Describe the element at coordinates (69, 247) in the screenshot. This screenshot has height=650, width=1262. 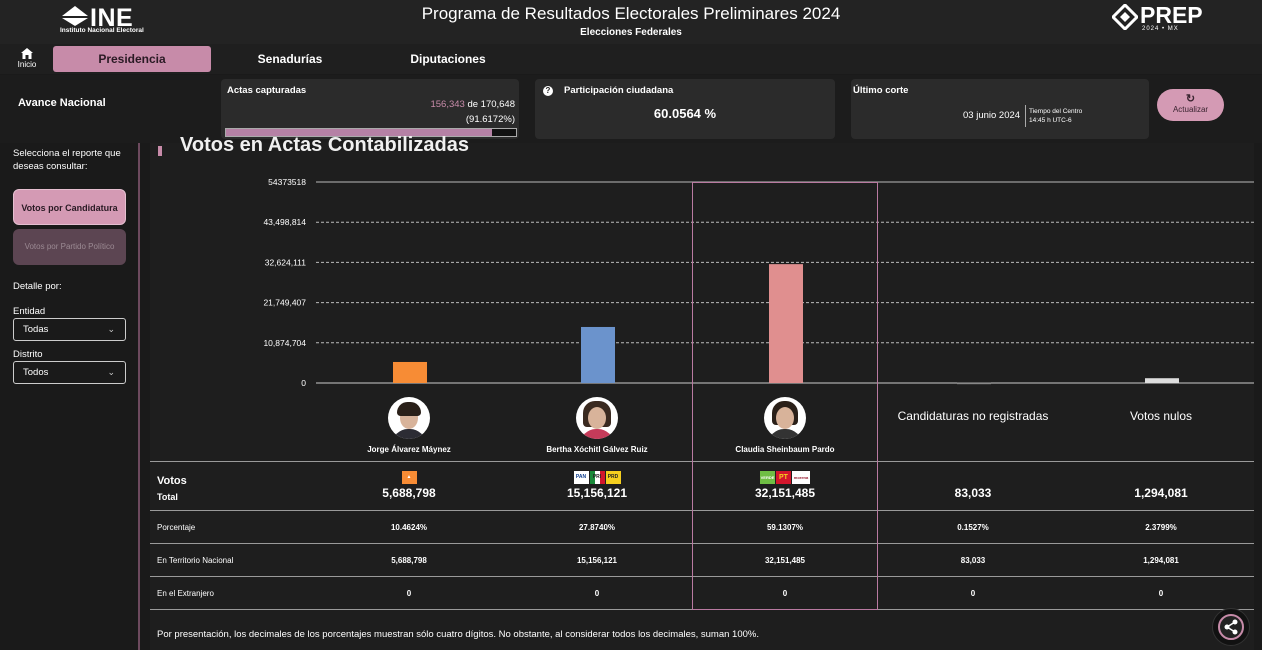
I see `votos-partido-button: Votos por Partido Político` at that location.